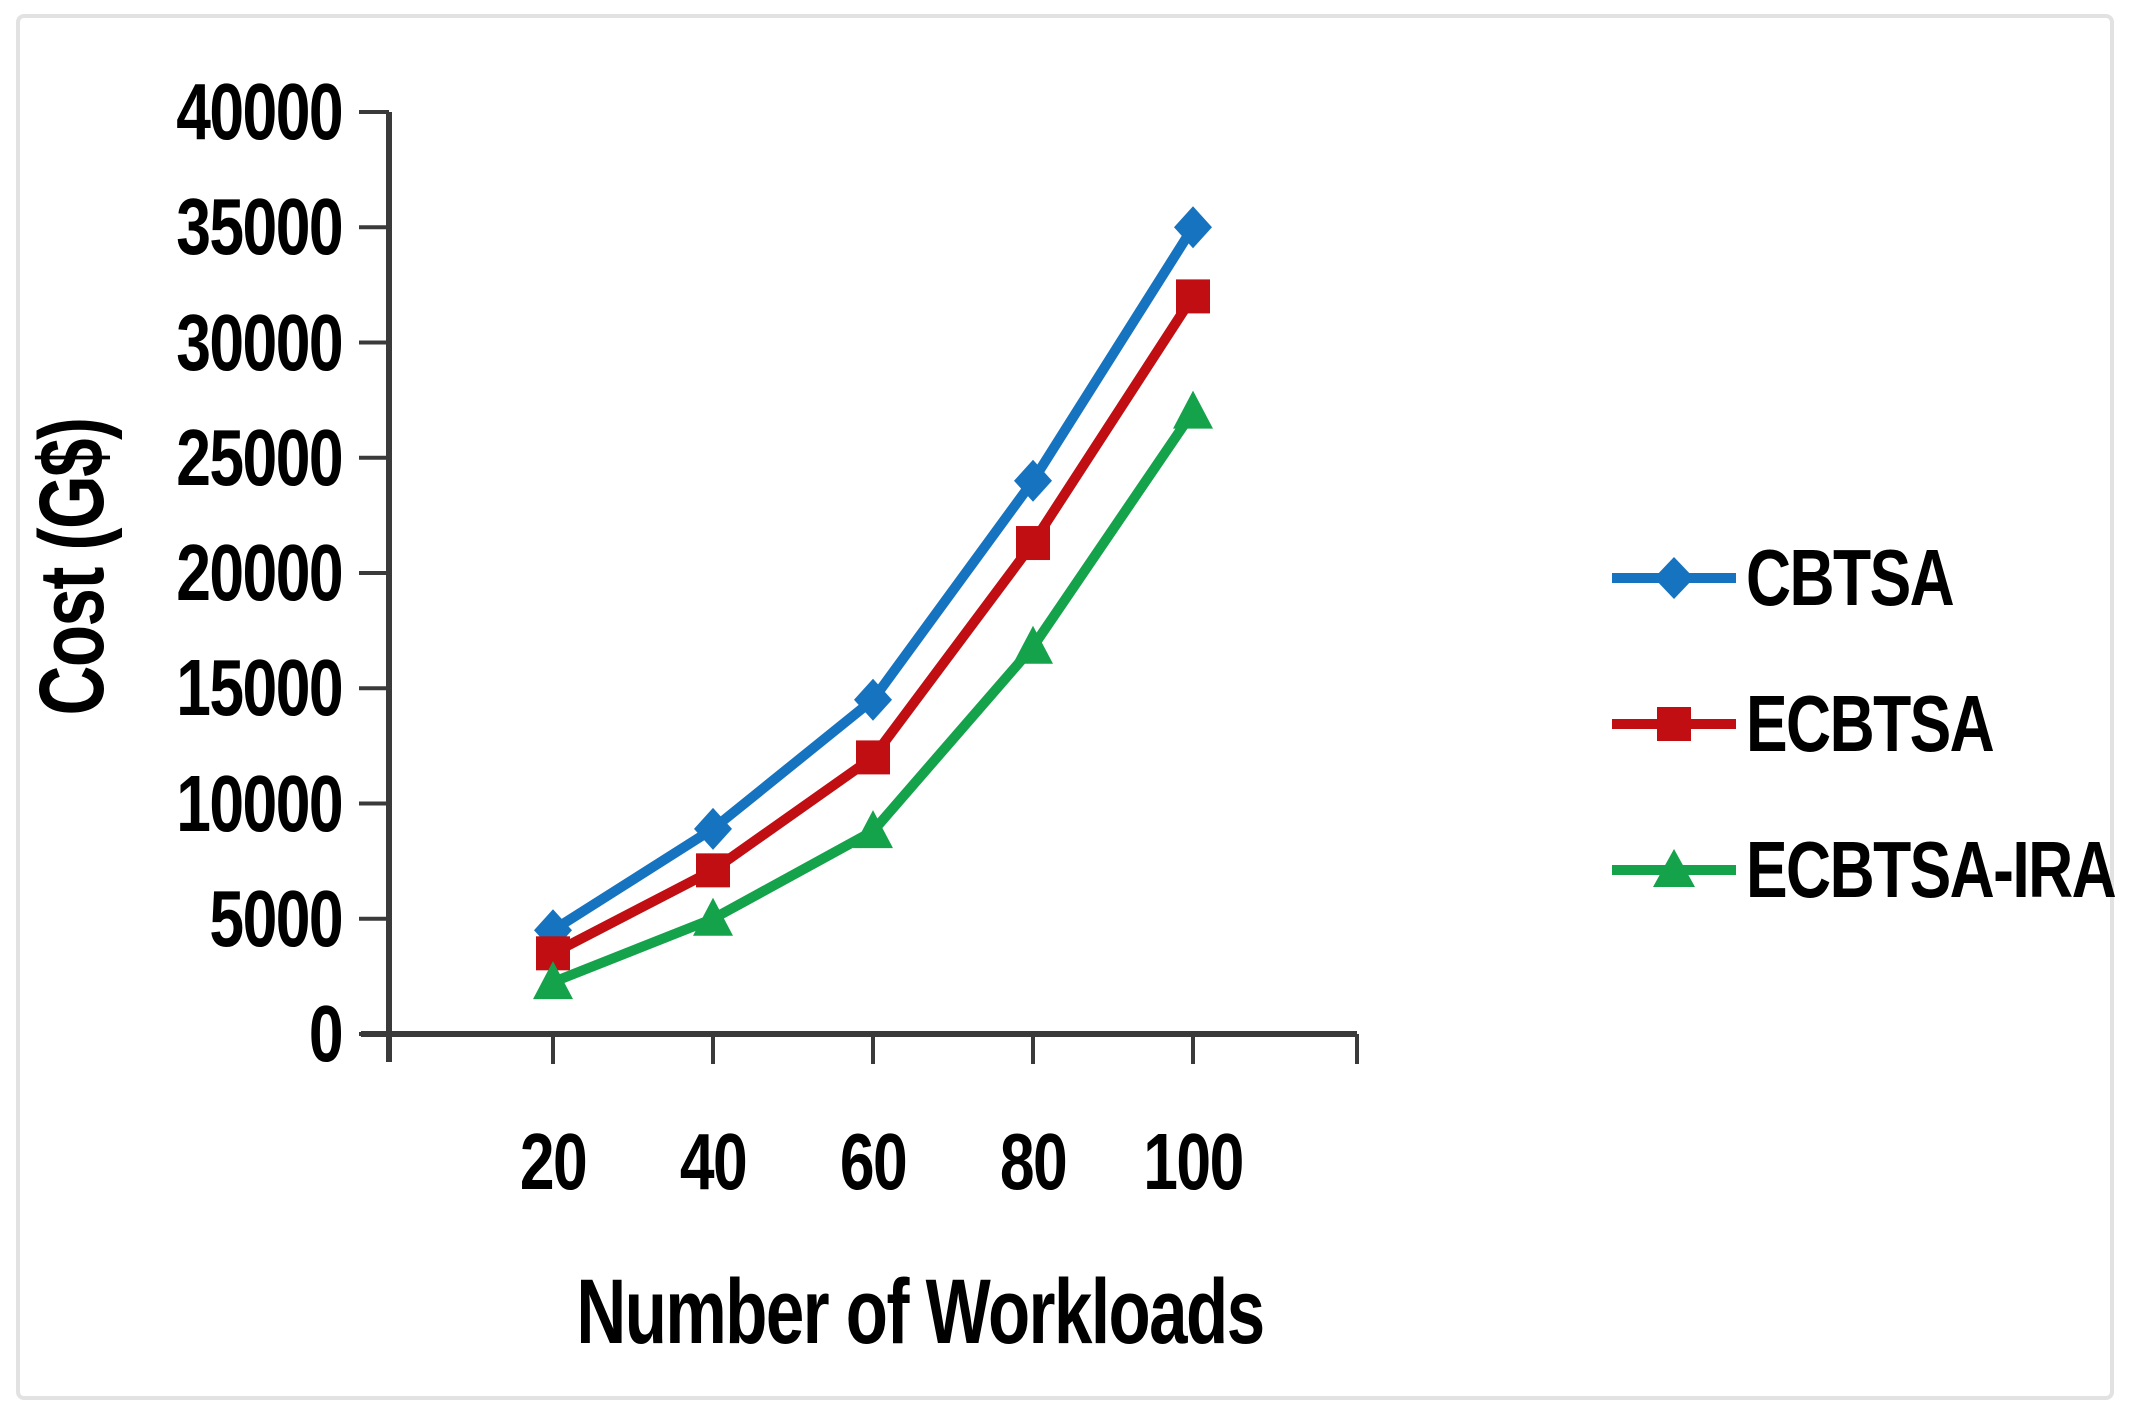 The height and width of the screenshot is (1416, 2130). What do you see at coordinates (1674, 868) in the screenshot?
I see `legend-marker-triangle-icon` at bounding box center [1674, 868].